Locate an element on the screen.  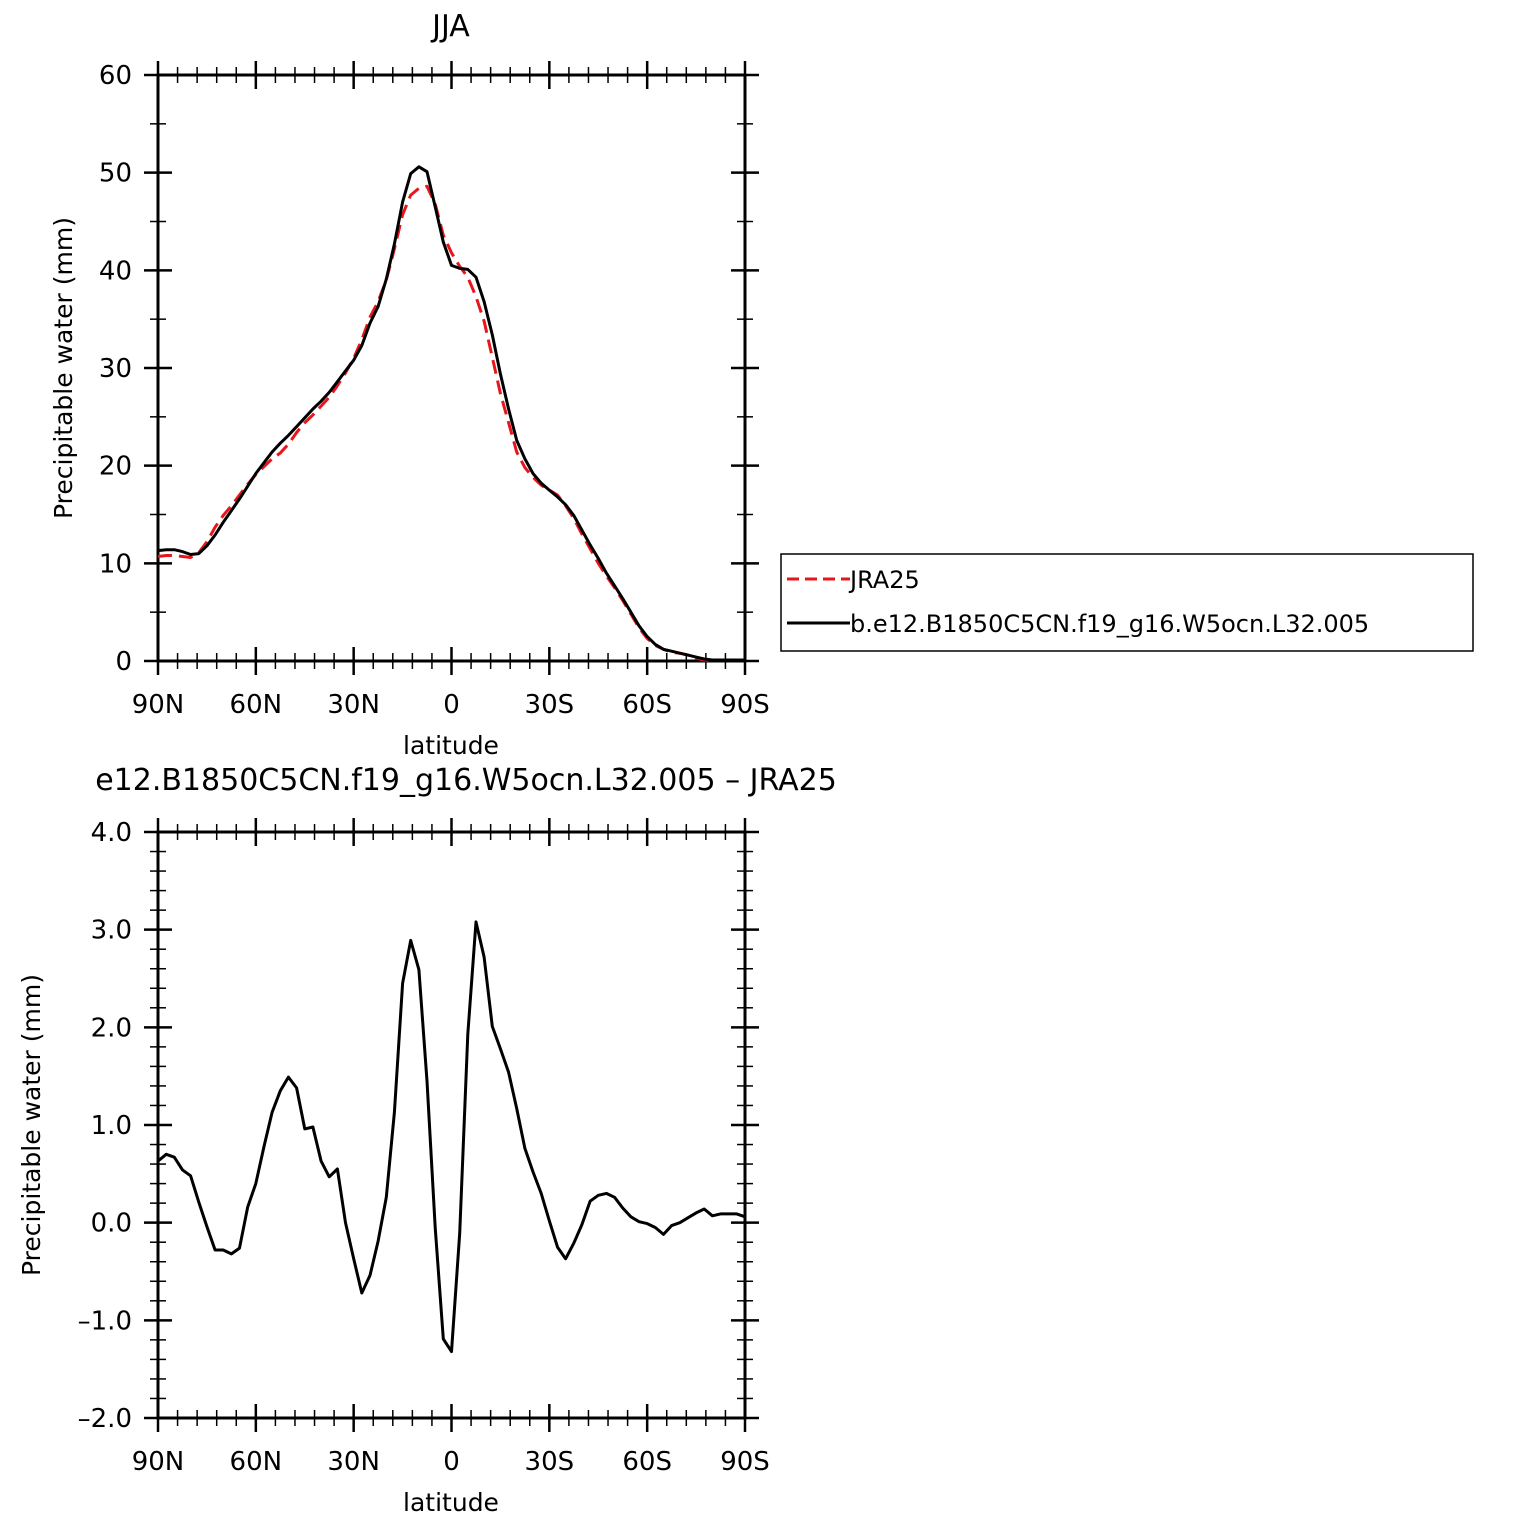
bottom-x-tick-labels: 90N 60N 30N 0 30S 60S 90S is located at coordinates (451, 1462).